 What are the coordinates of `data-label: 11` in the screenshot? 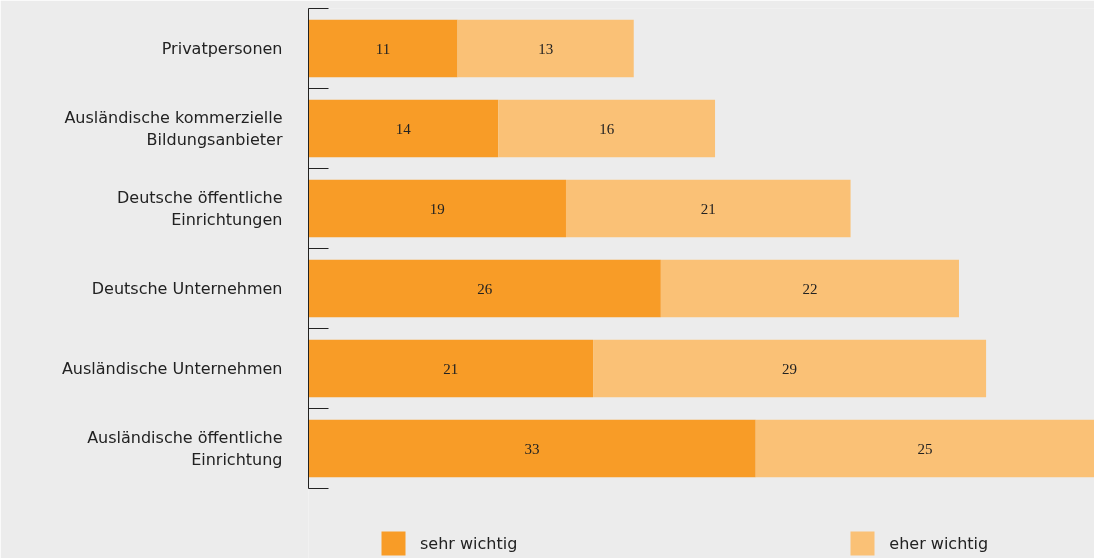 It's located at (383, 48).